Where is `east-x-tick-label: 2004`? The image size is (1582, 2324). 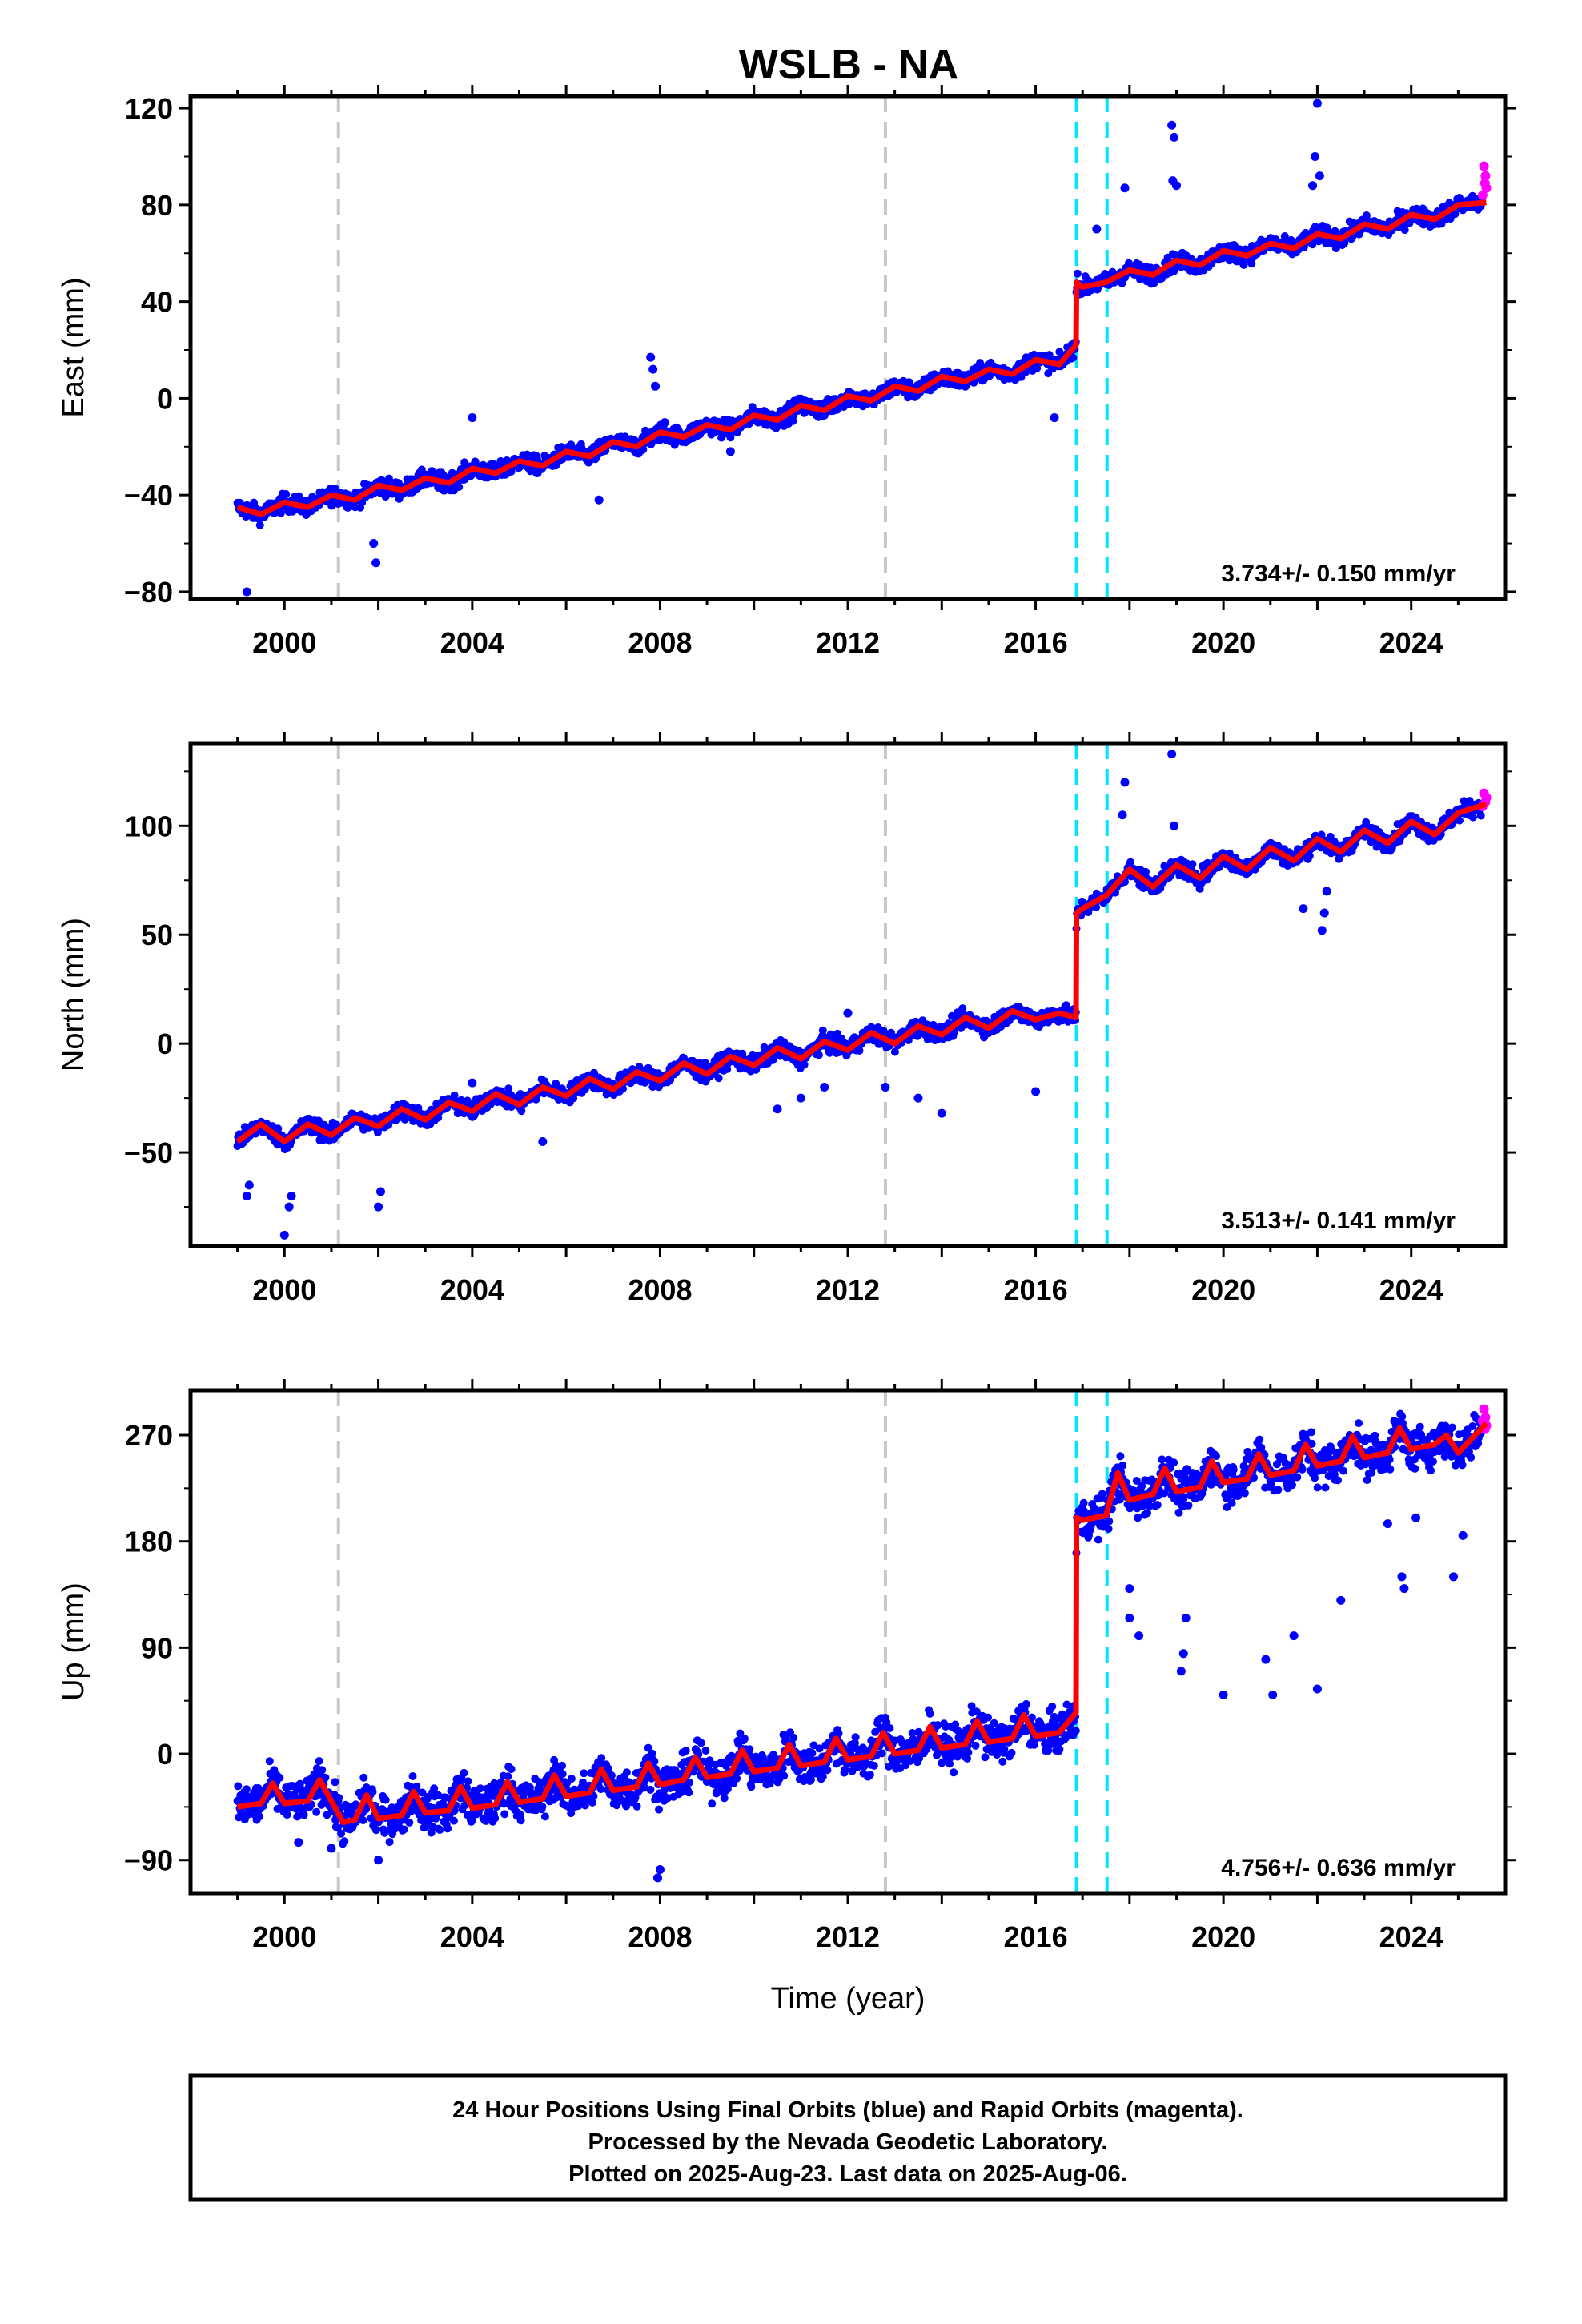
east-x-tick-label: 2004 is located at coordinates (472, 642).